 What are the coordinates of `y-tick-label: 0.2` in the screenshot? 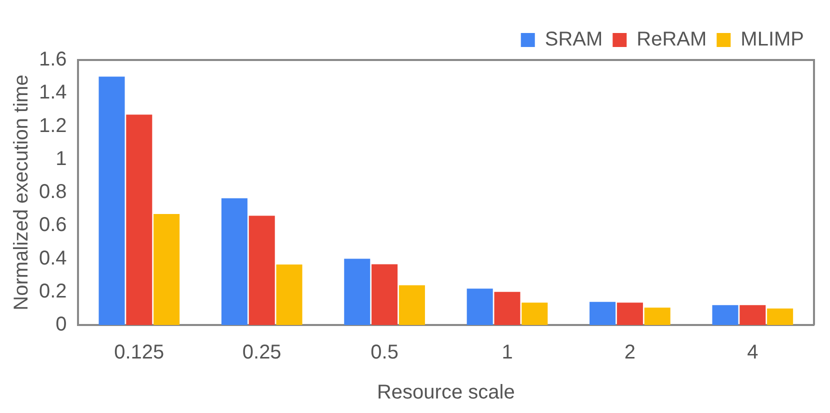 It's located at (52, 291).